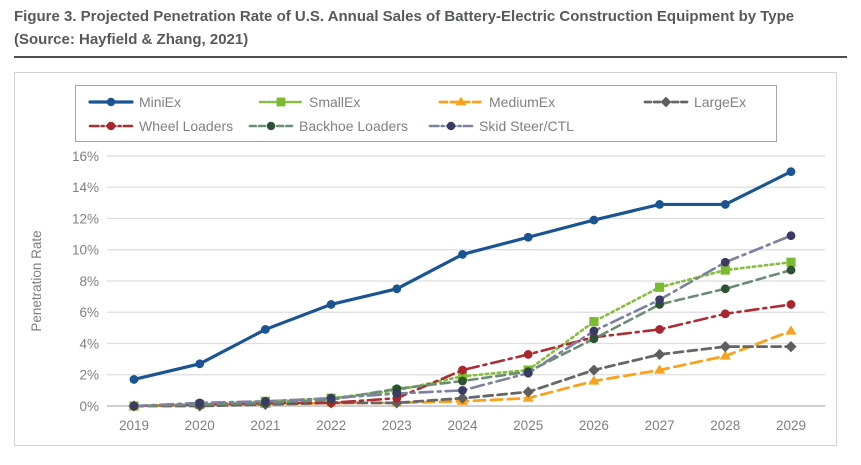 The image size is (861, 465). What do you see at coordinates (725, 425) in the screenshot?
I see `x-tick-label: 2028` at bounding box center [725, 425].